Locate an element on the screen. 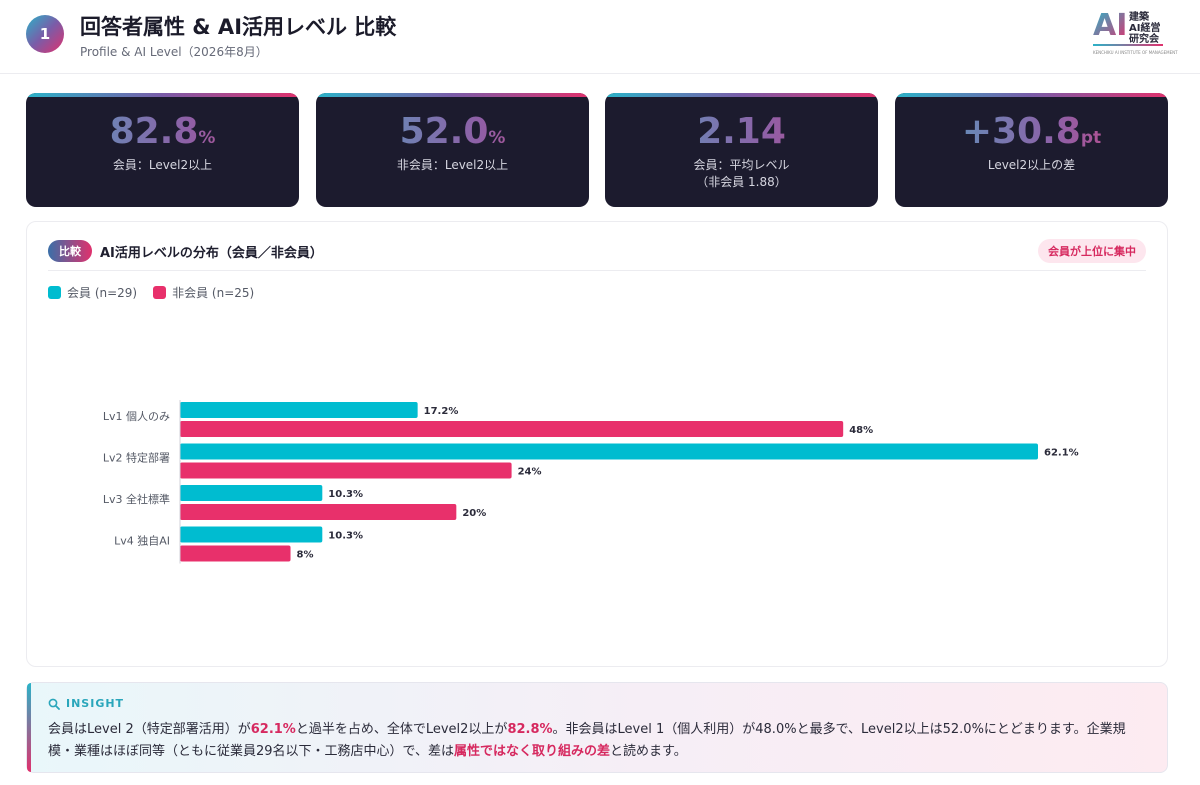 The height and width of the screenshot is (785, 1200). kpi-value: +30.8pt is located at coordinates (1031, 135).